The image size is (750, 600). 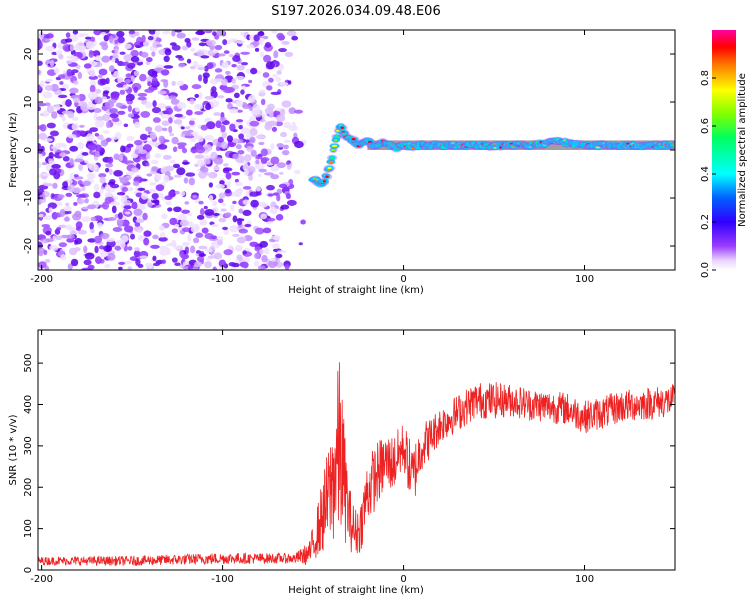 What do you see at coordinates (13, 150) in the screenshot?
I see `heatmap-ylabel: Frequency (Hz)` at bounding box center [13, 150].